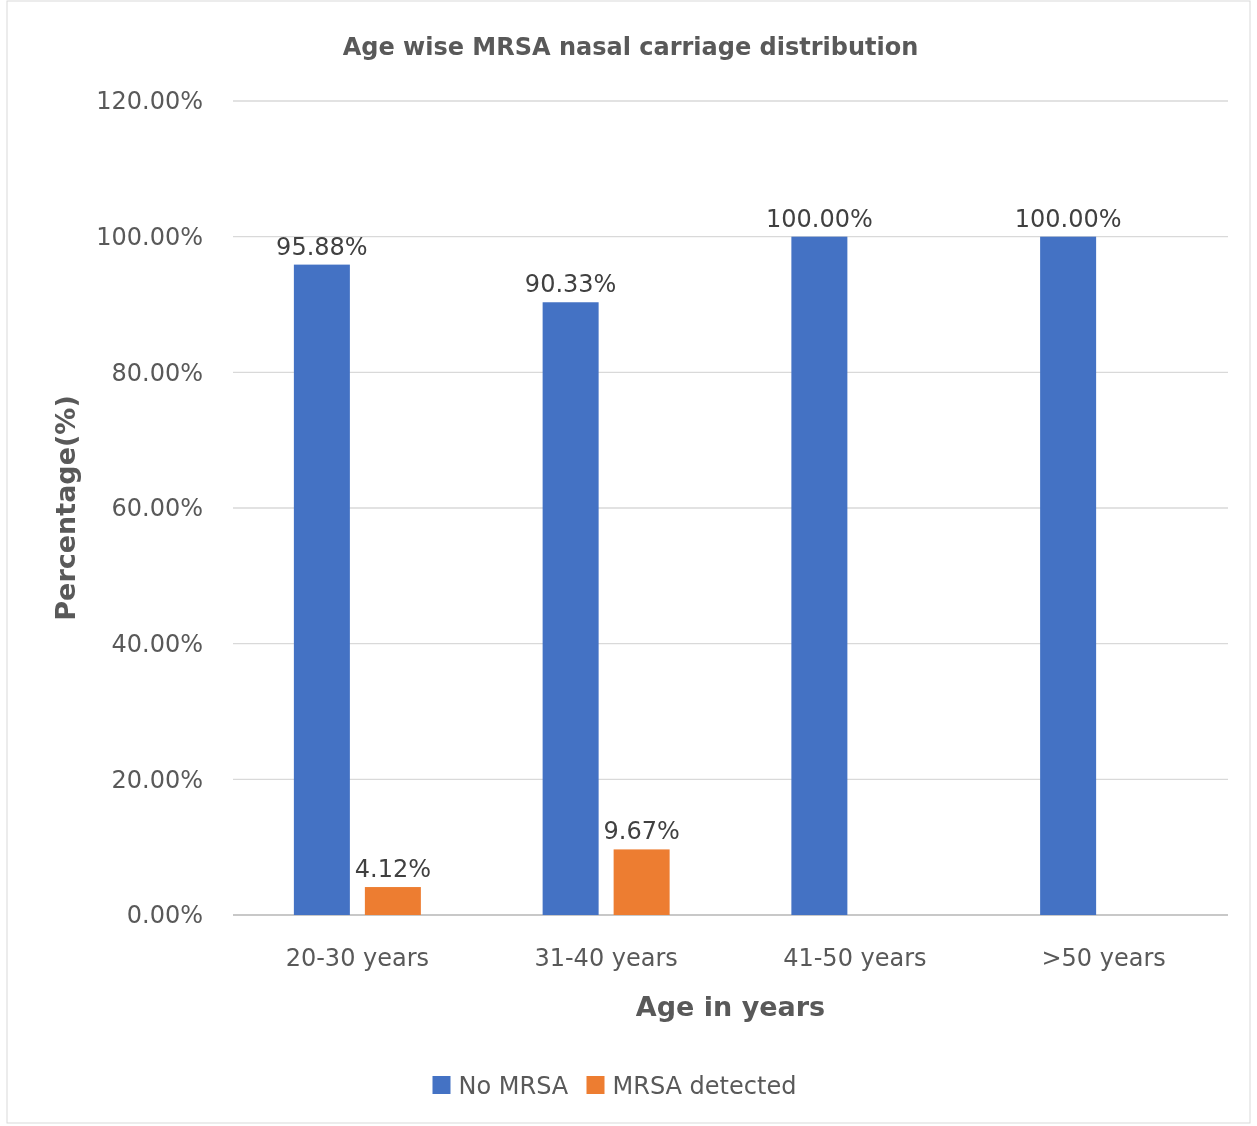 The width and height of the screenshot is (1257, 1126). What do you see at coordinates (641, 831) in the screenshot?
I see `data-label: 9.67%` at bounding box center [641, 831].